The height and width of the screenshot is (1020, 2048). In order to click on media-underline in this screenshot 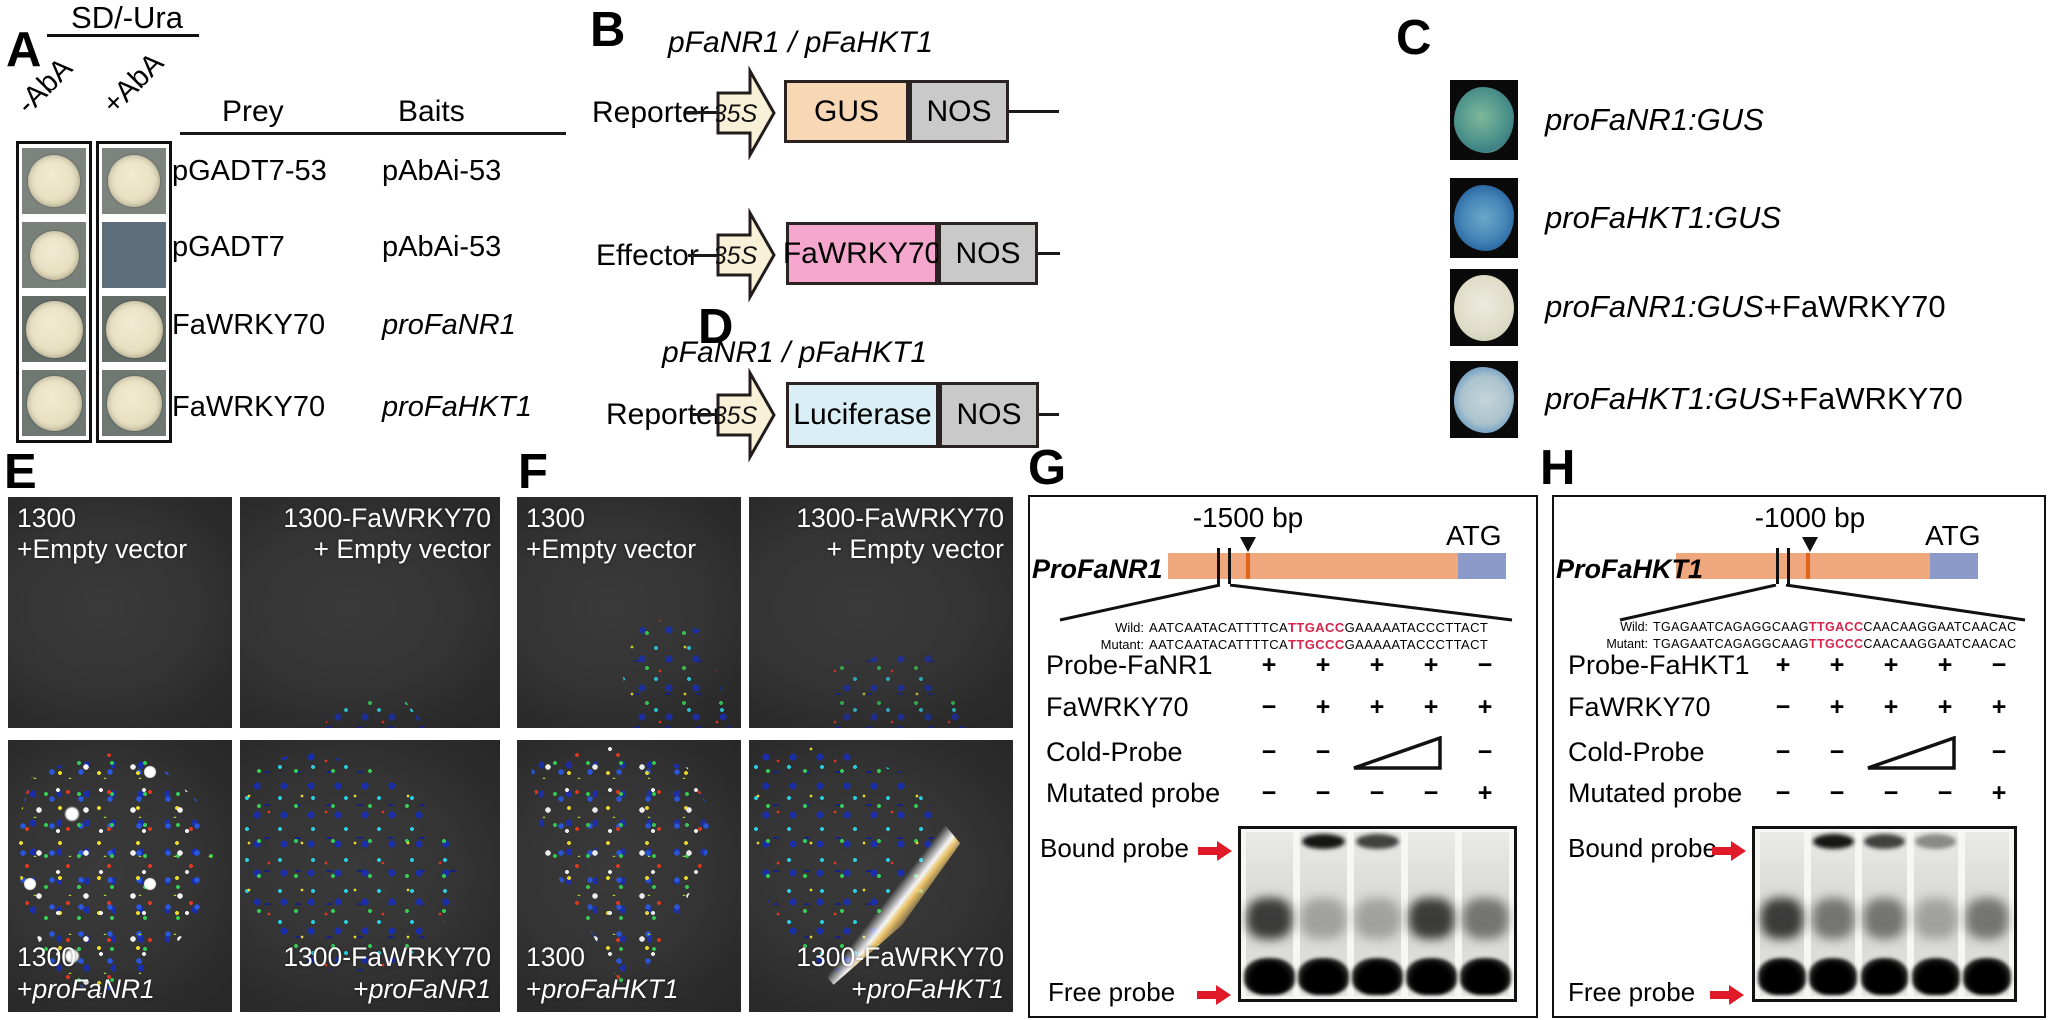, I will do `click(123, 35)`.